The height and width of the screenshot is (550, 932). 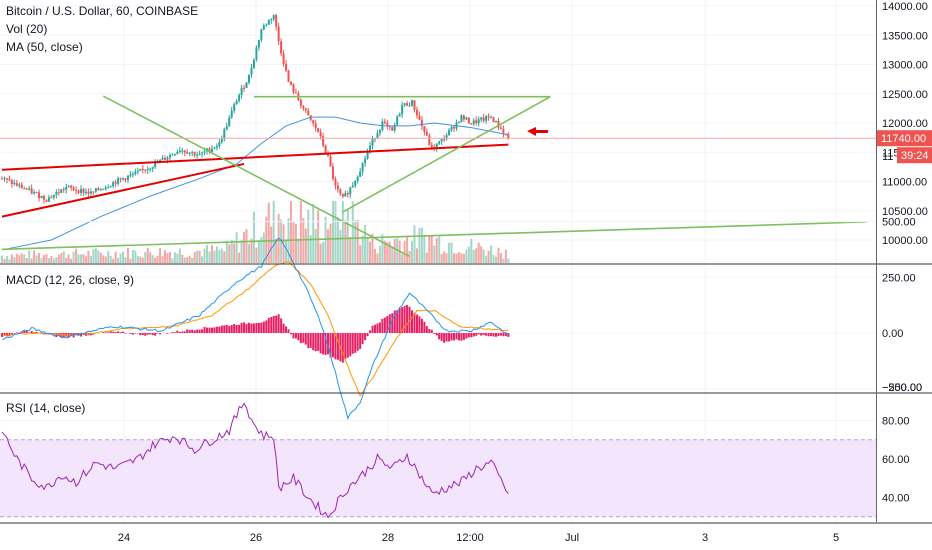 What do you see at coordinates (438, 478) in the screenshot?
I see `rsi-band` at bounding box center [438, 478].